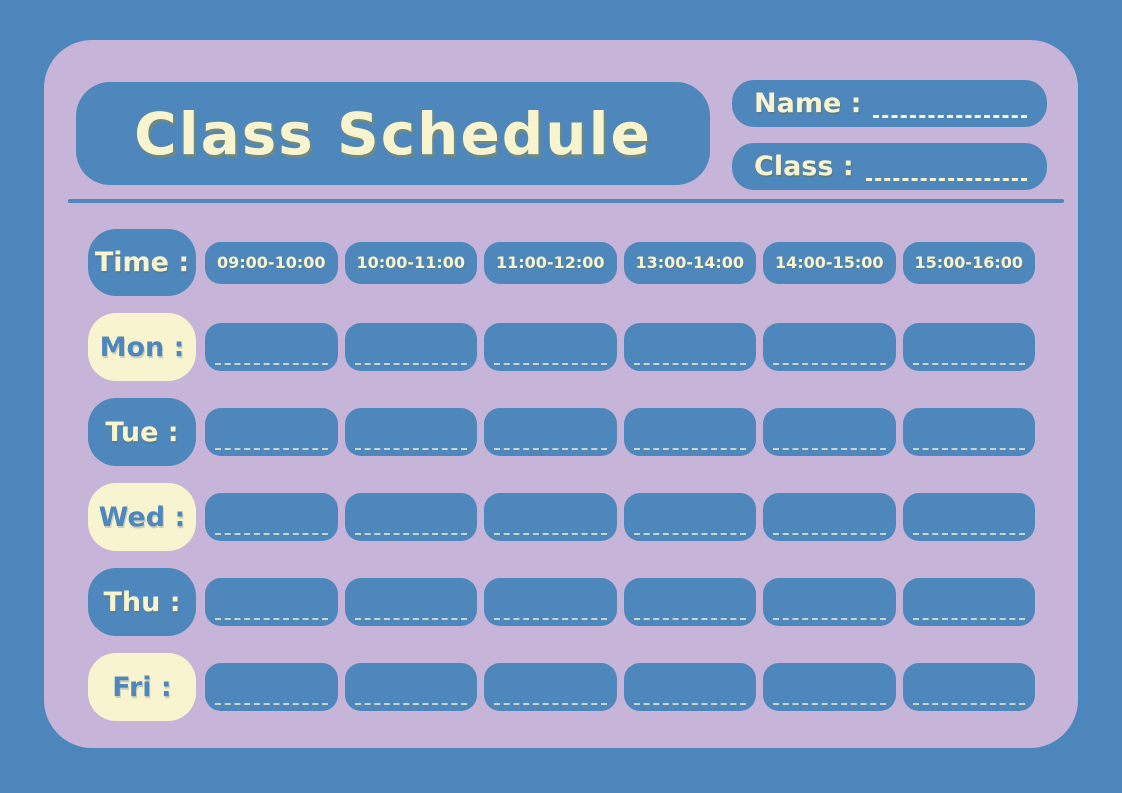 The height and width of the screenshot is (793, 1122). I want to click on time-slot: 09:00-10:00, so click(271, 262).